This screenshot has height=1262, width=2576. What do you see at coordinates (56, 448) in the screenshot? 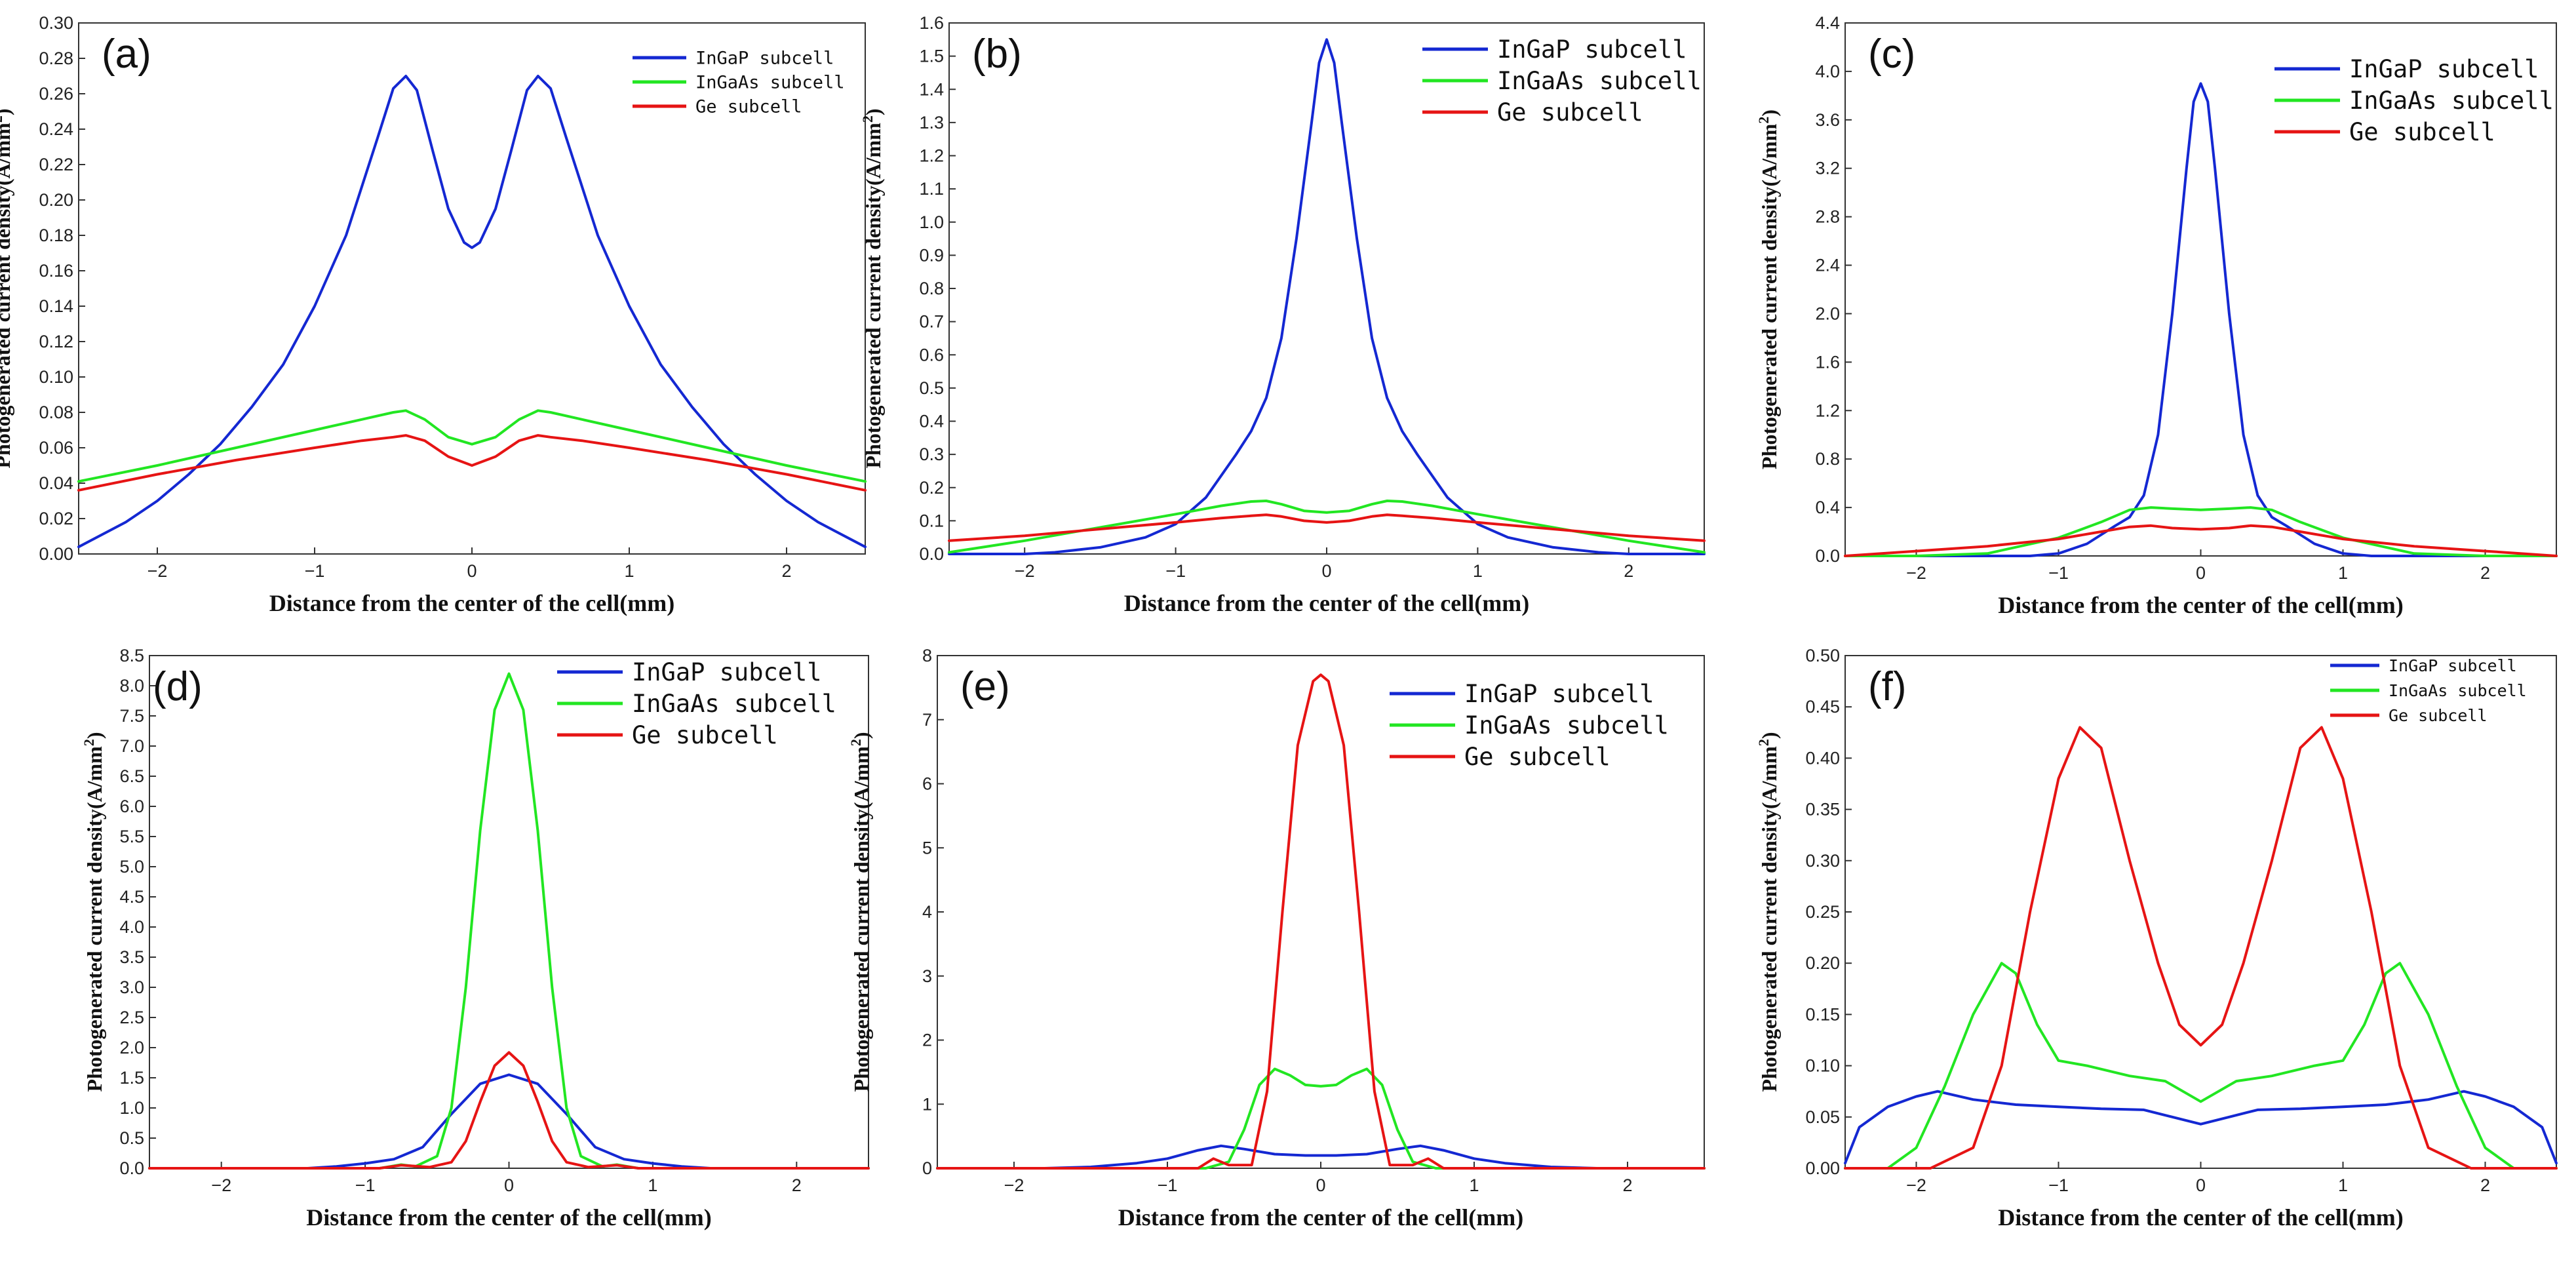
I see `y-tick-label: 0.06` at bounding box center [56, 448].